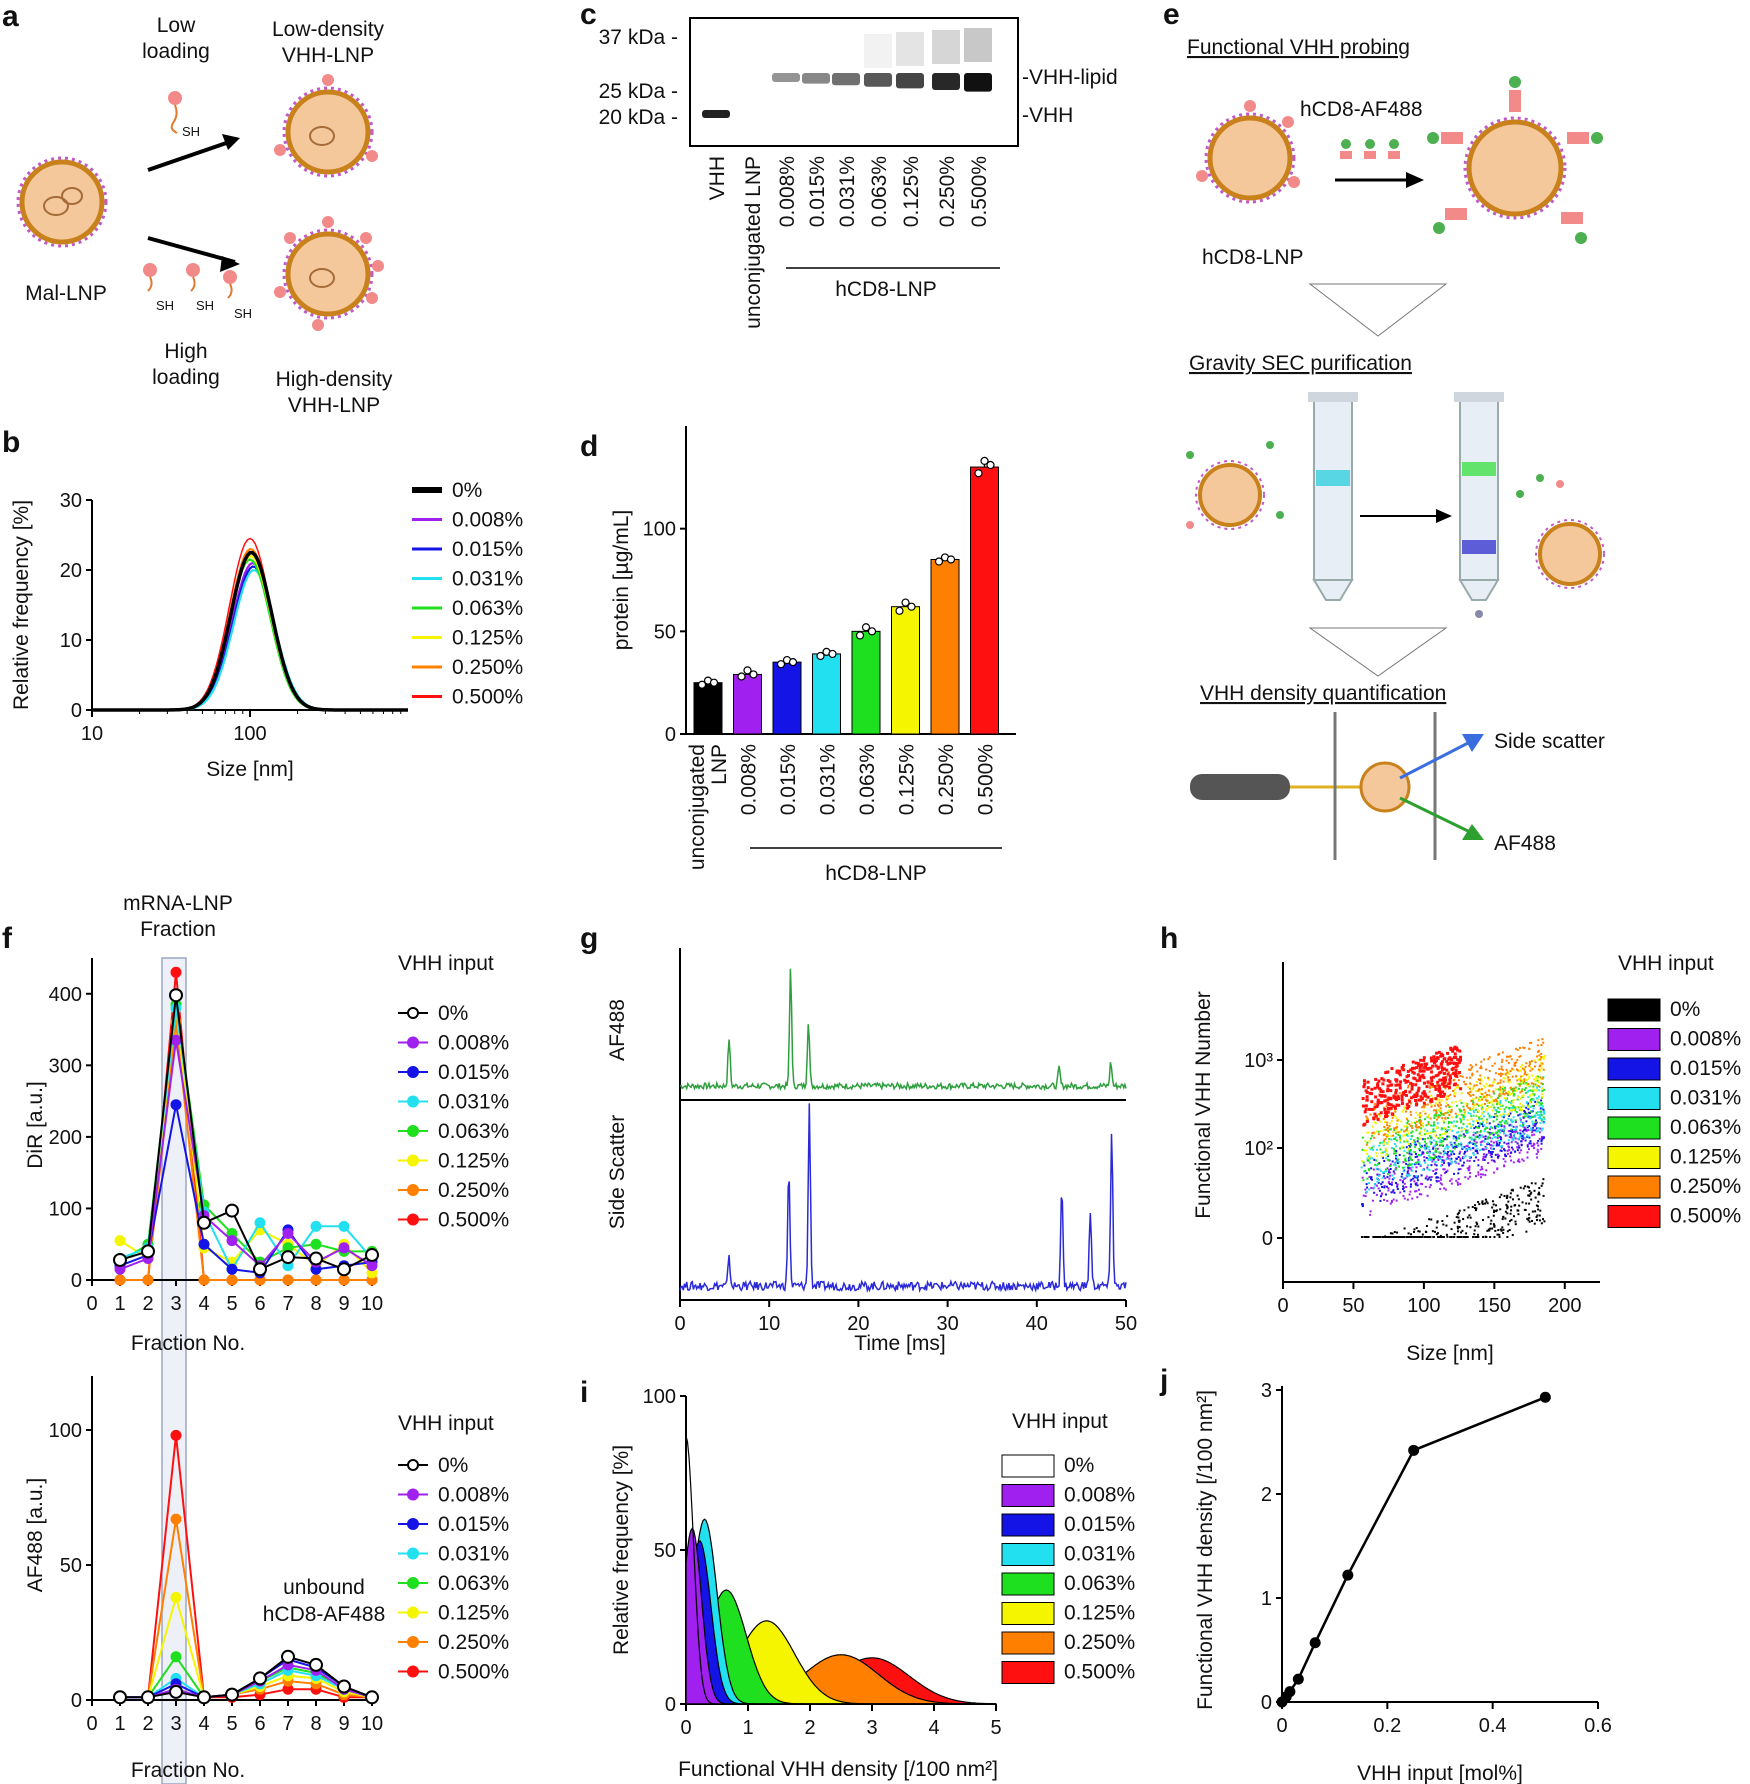 The image size is (1750, 1784). I want to click on f2-xlabel: Fraction No., so click(188, 1770).